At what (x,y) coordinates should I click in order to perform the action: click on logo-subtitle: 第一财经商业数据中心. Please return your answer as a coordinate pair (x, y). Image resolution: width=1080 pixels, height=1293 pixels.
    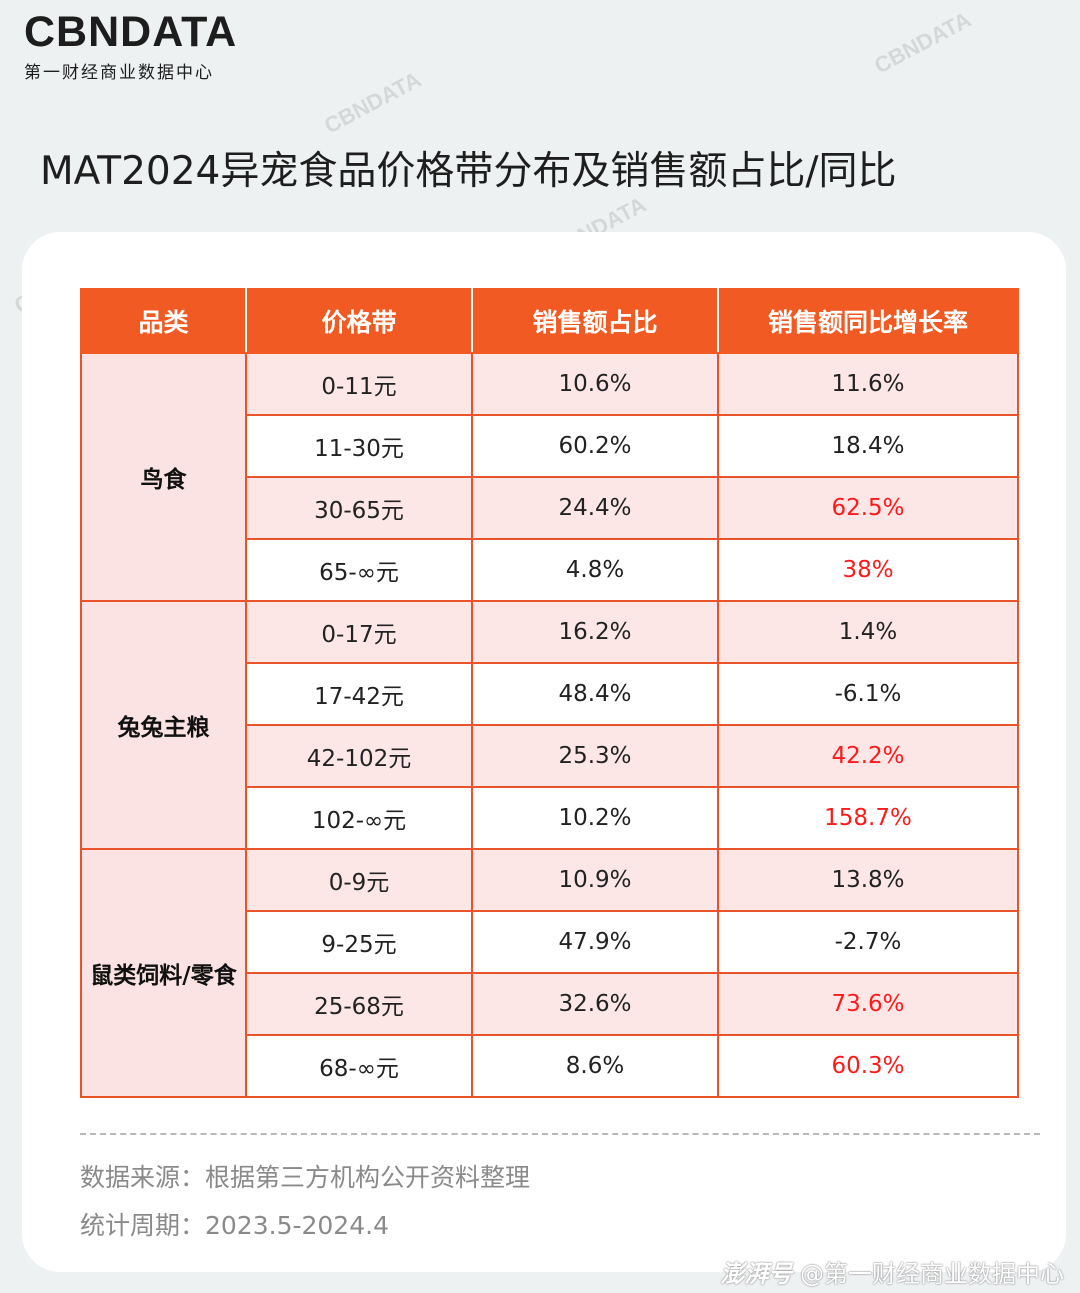
    Looking at the image, I should click on (119, 73).